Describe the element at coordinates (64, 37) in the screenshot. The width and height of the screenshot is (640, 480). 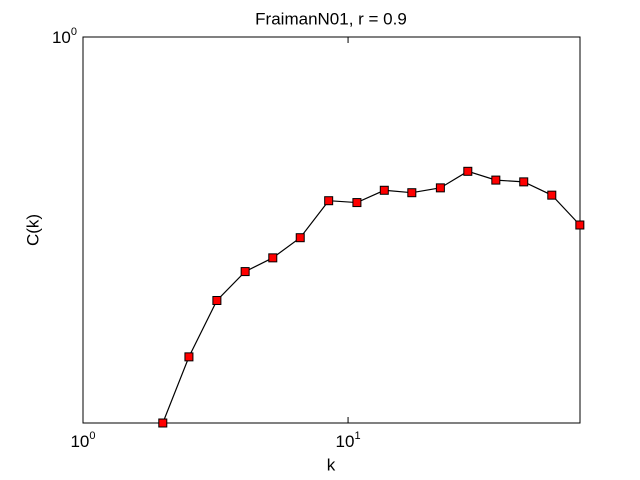
I see `y-tick-label: 100` at that location.